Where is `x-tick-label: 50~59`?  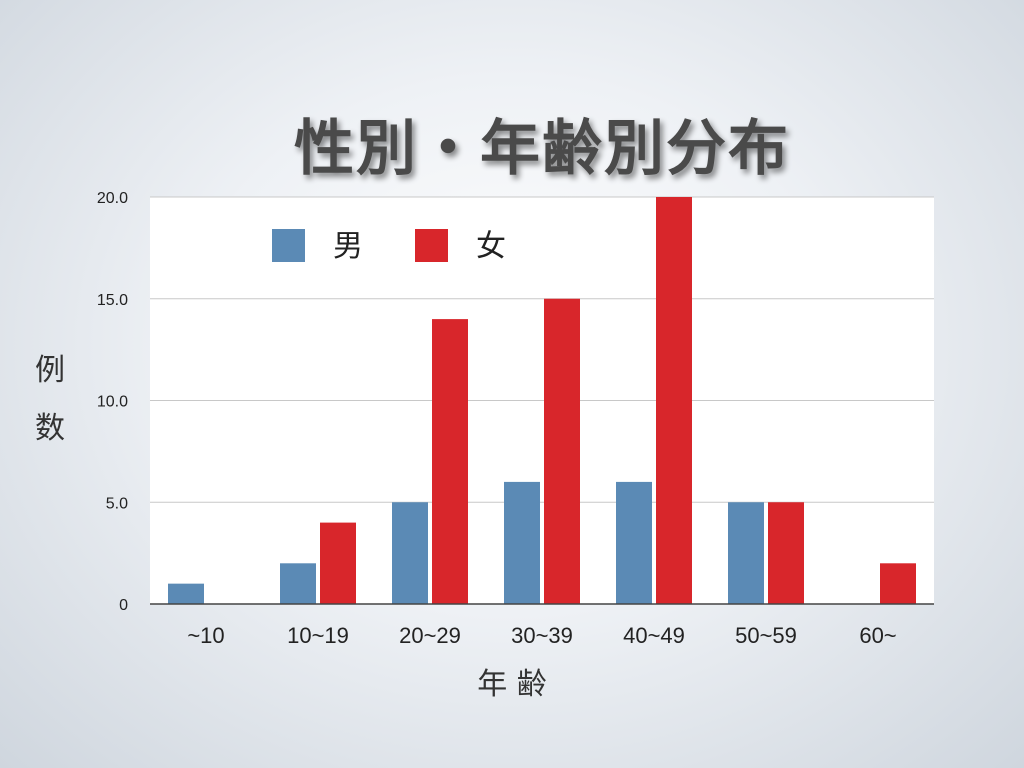 x-tick-label: 50~59 is located at coordinates (766, 635).